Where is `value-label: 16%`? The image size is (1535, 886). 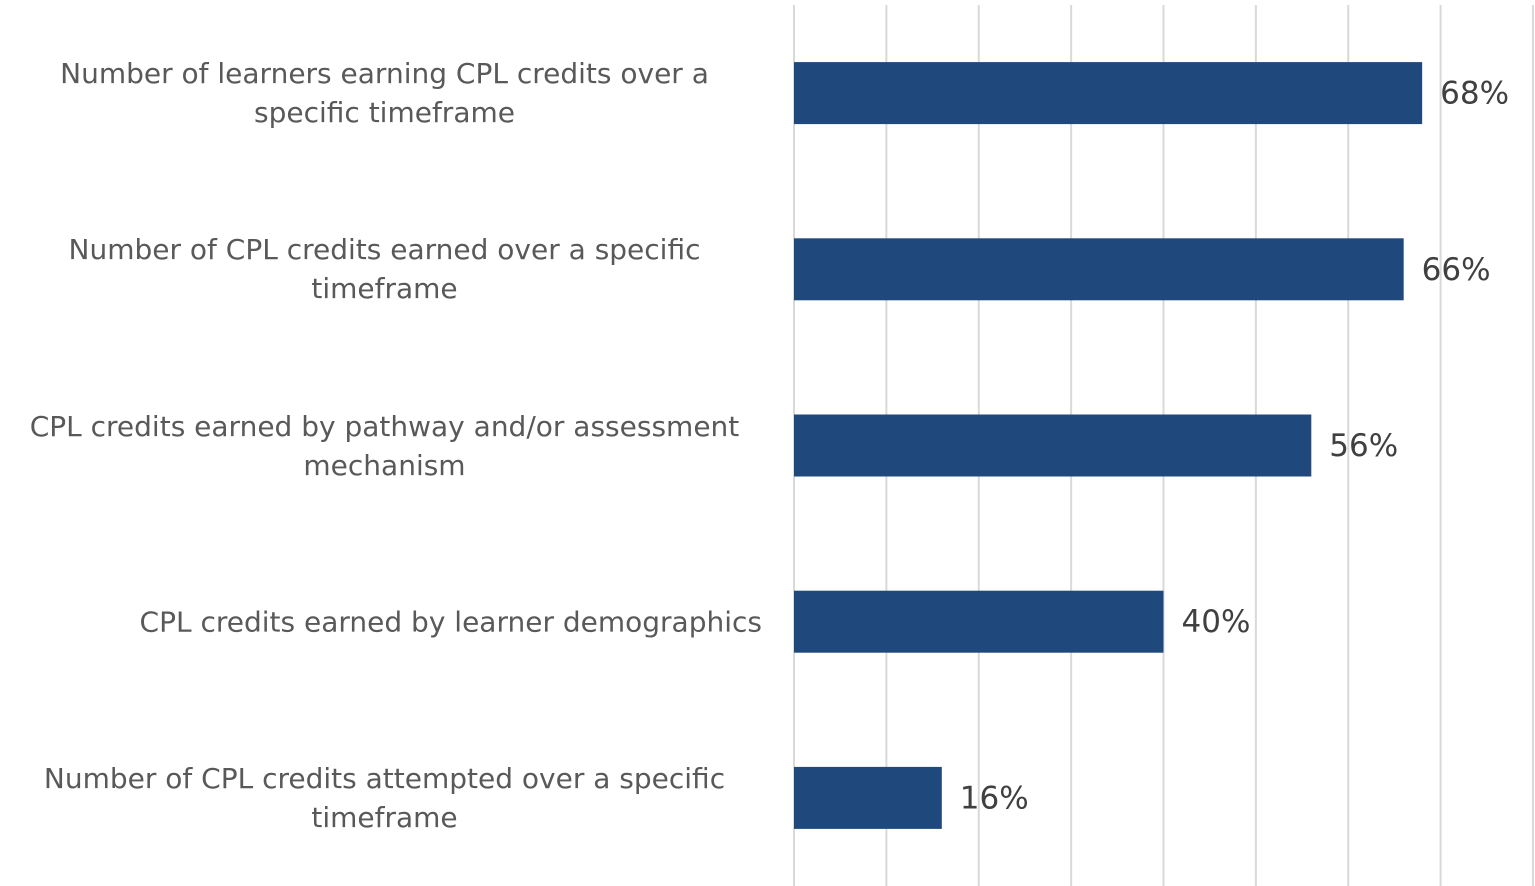
value-label: 16% is located at coordinates (994, 798).